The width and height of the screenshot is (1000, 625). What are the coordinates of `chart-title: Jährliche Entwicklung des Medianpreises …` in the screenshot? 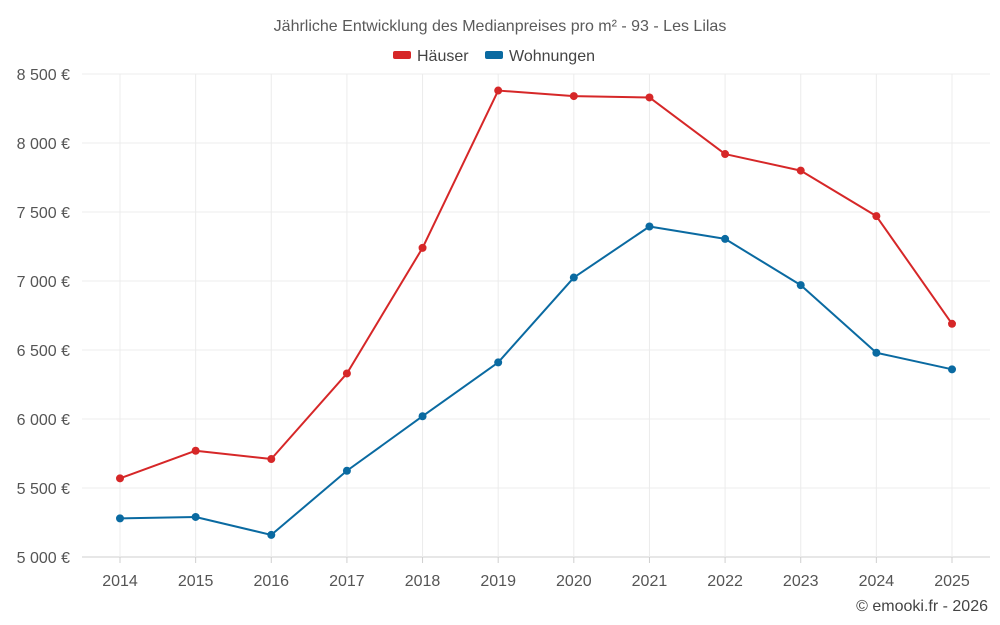 It's located at (500, 26).